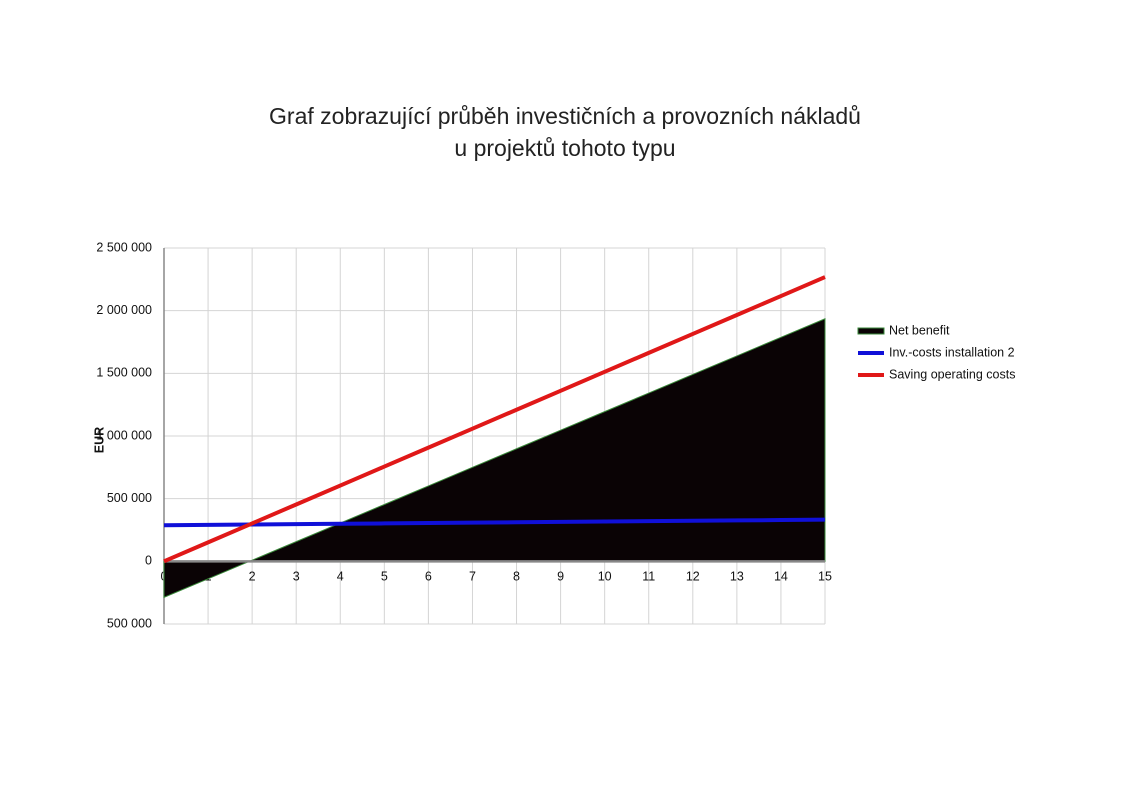 Image resolution: width=1131 pixels, height=800 pixels. Describe the element at coordinates (148, 561) in the screenshot. I see `y-tick-label: 0` at that location.